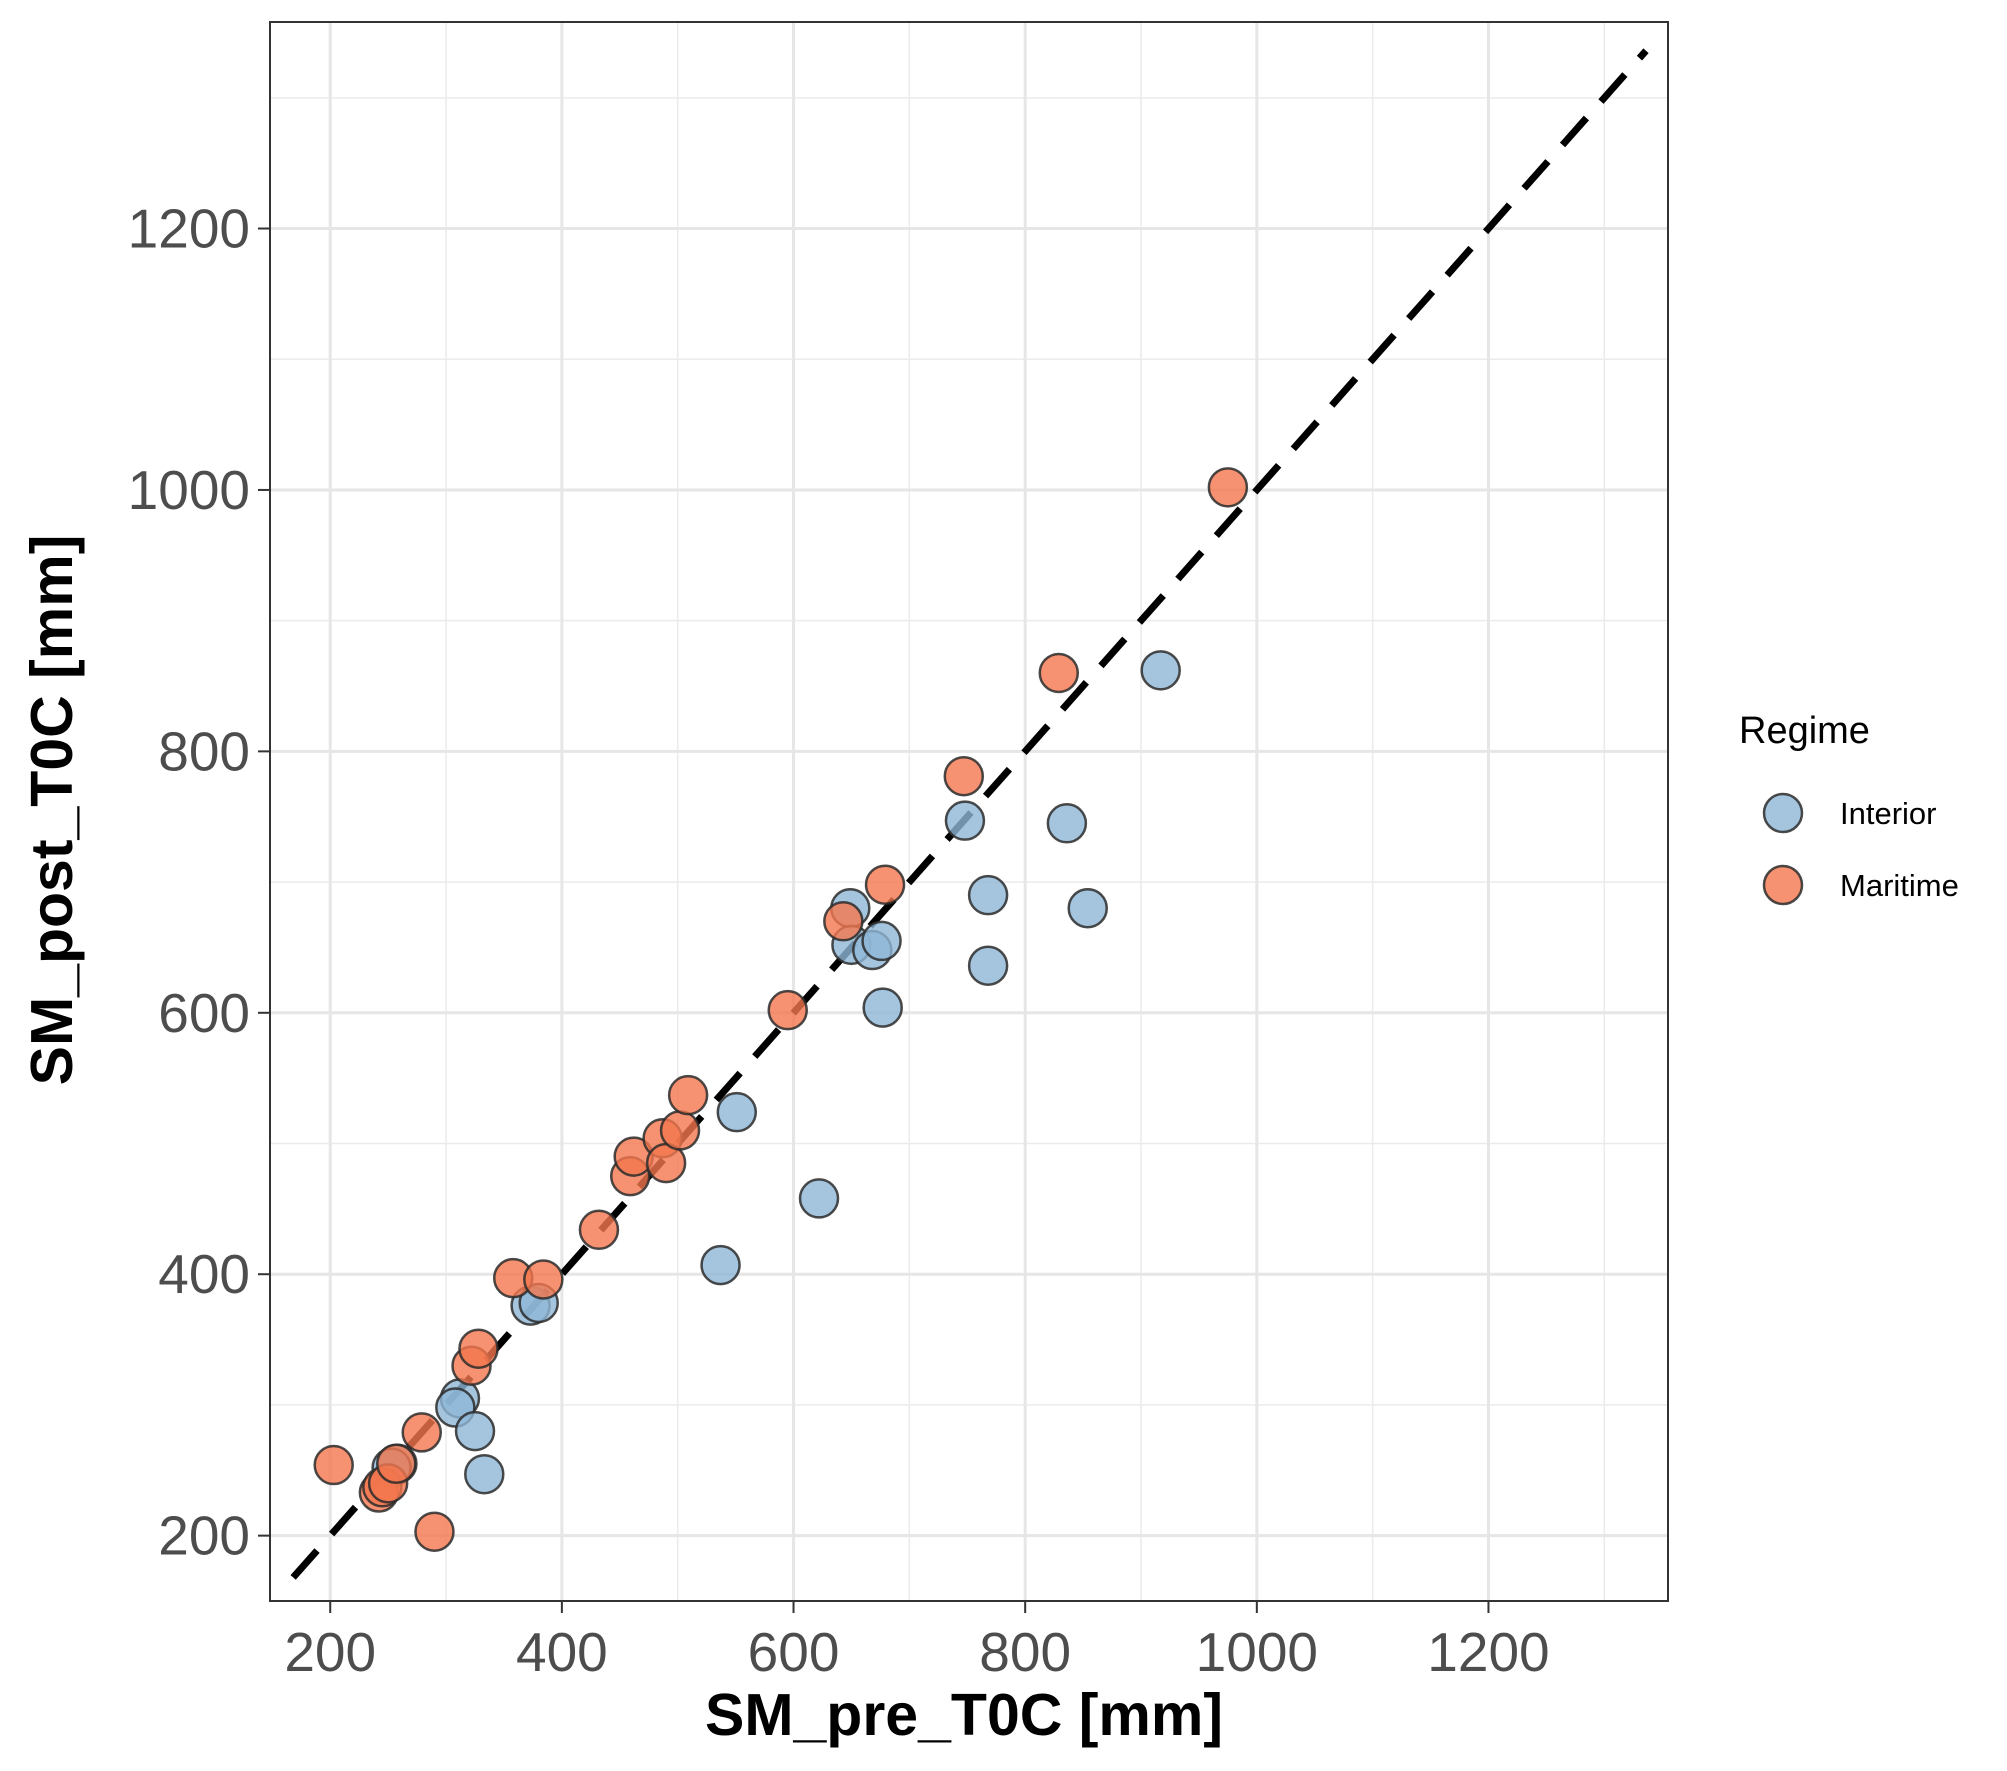  What do you see at coordinates (330, 1652) in the screenshot?
I see `x-tick-label: 200` at bounding box center [330, 1652].